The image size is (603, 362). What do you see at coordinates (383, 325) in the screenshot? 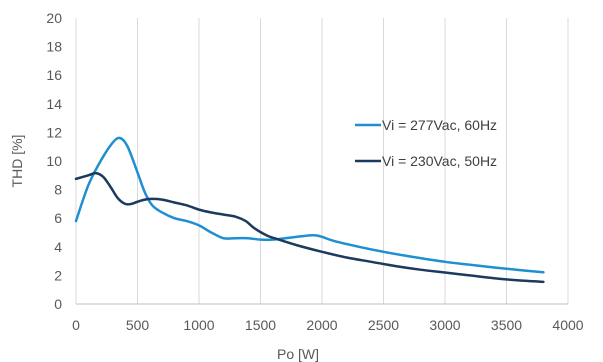
I see `x-tick-label: 2500` at bounding box center [383, 325].